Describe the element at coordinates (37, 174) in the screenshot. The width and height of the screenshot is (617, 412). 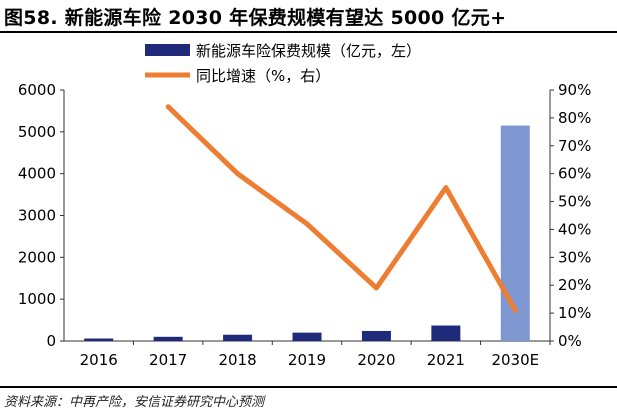
I see `left-axis-tick-label: 4000` at that location.